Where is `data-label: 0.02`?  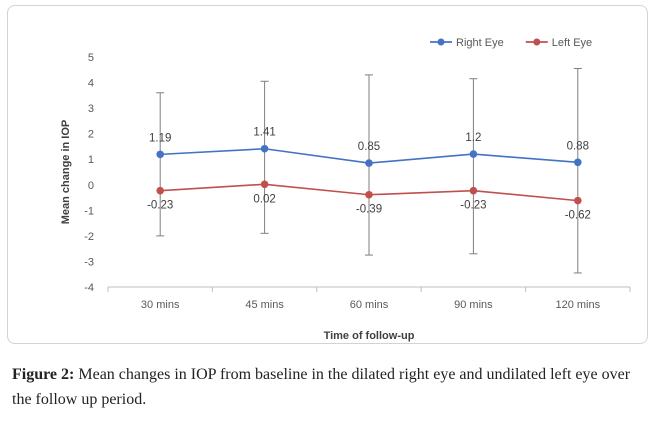 data-label: 0.02 is located at coordinates (264, 199).